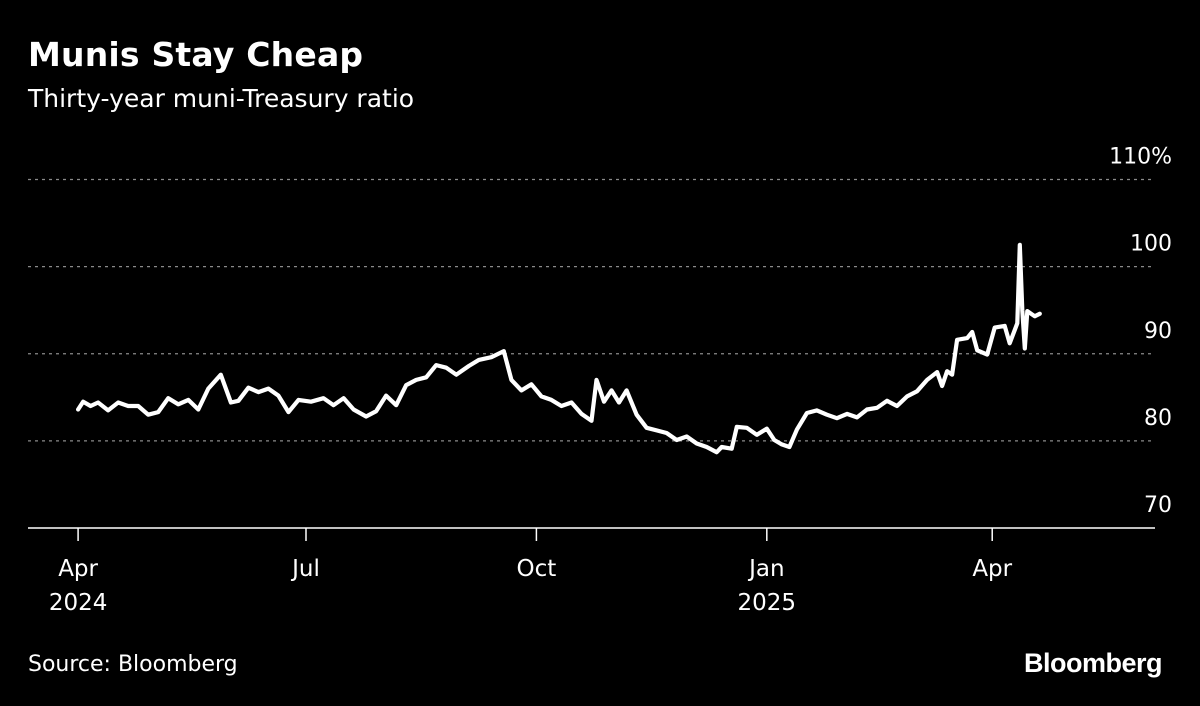 Image resolution: width=1200 pixels, height=706 pixels. Describe the element at coordinates (1158, 331) in the screenshot. I see `y-tick-label: 90` at that location.